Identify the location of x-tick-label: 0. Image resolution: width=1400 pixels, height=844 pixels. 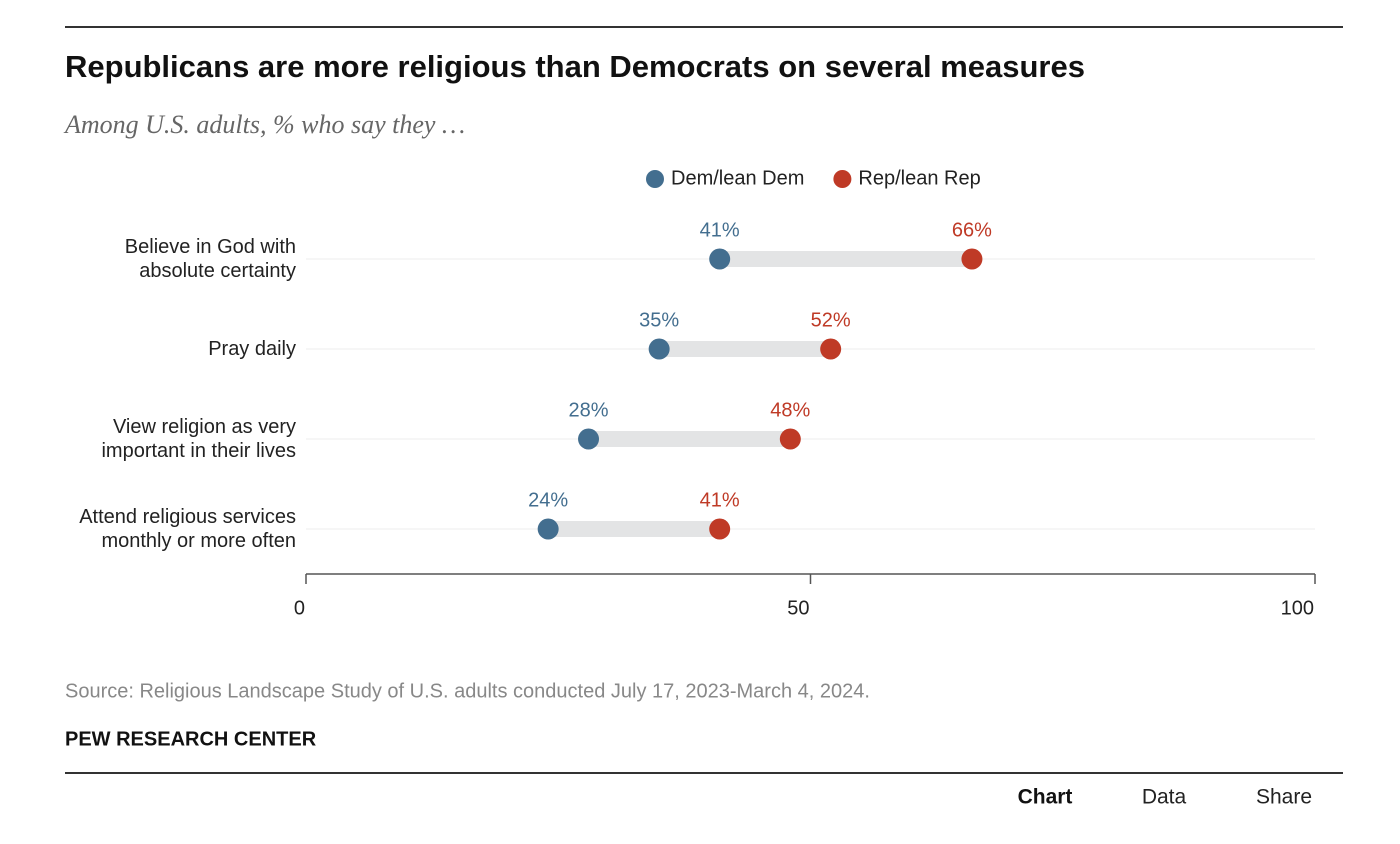
(299, 608).